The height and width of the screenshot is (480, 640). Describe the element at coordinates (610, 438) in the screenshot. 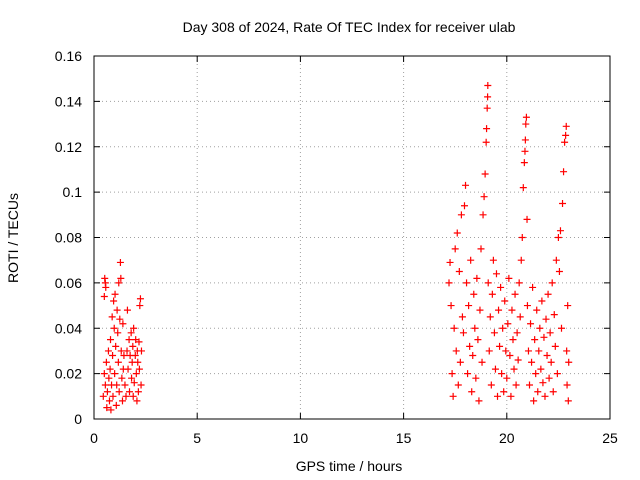

I see `x-tick-label: 25` at that location.